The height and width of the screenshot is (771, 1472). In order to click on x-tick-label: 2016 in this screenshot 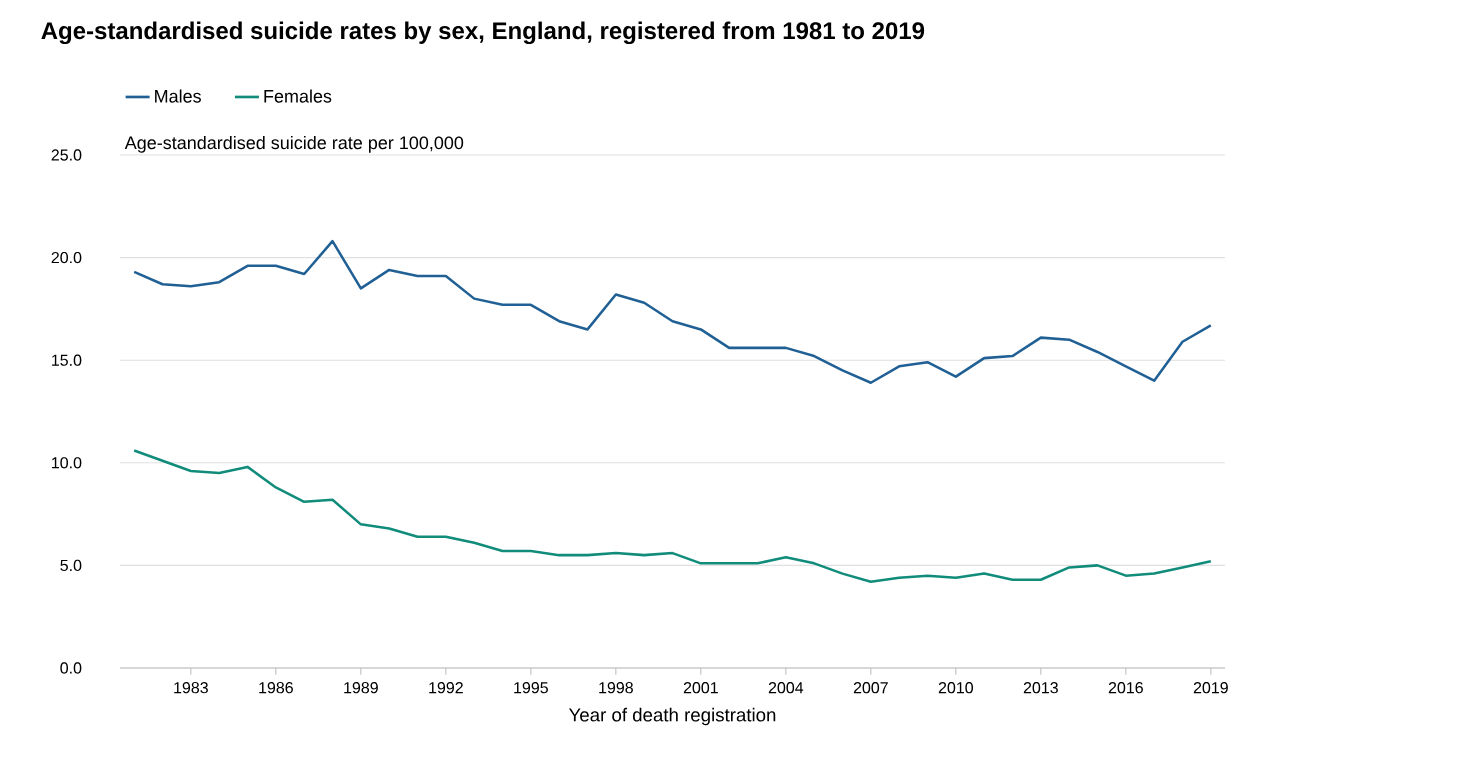, I will do `click(1125, 688)`.